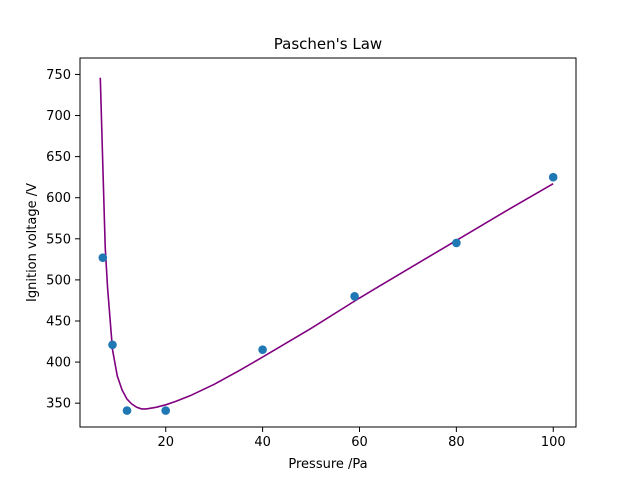 This screenshot has width=640, height=480. Describe the element at coordinates (262, 442) in the screenshot. I see `x-tick-label: 40` at that location.